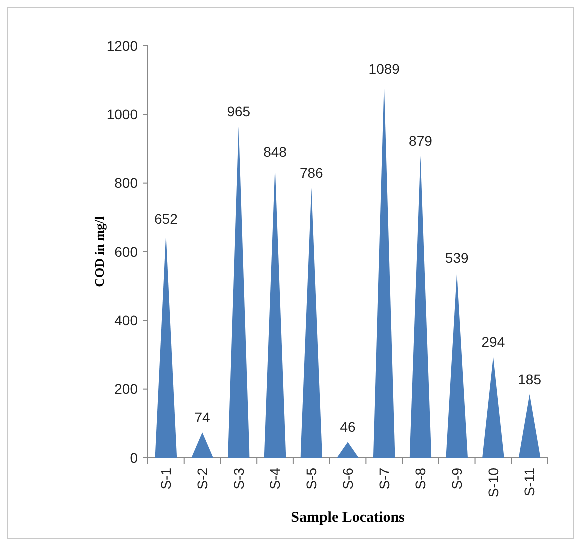 The width and height of the screenshot is (581, 545). I want to click on y-tick-label: 200, so click(126, 389).